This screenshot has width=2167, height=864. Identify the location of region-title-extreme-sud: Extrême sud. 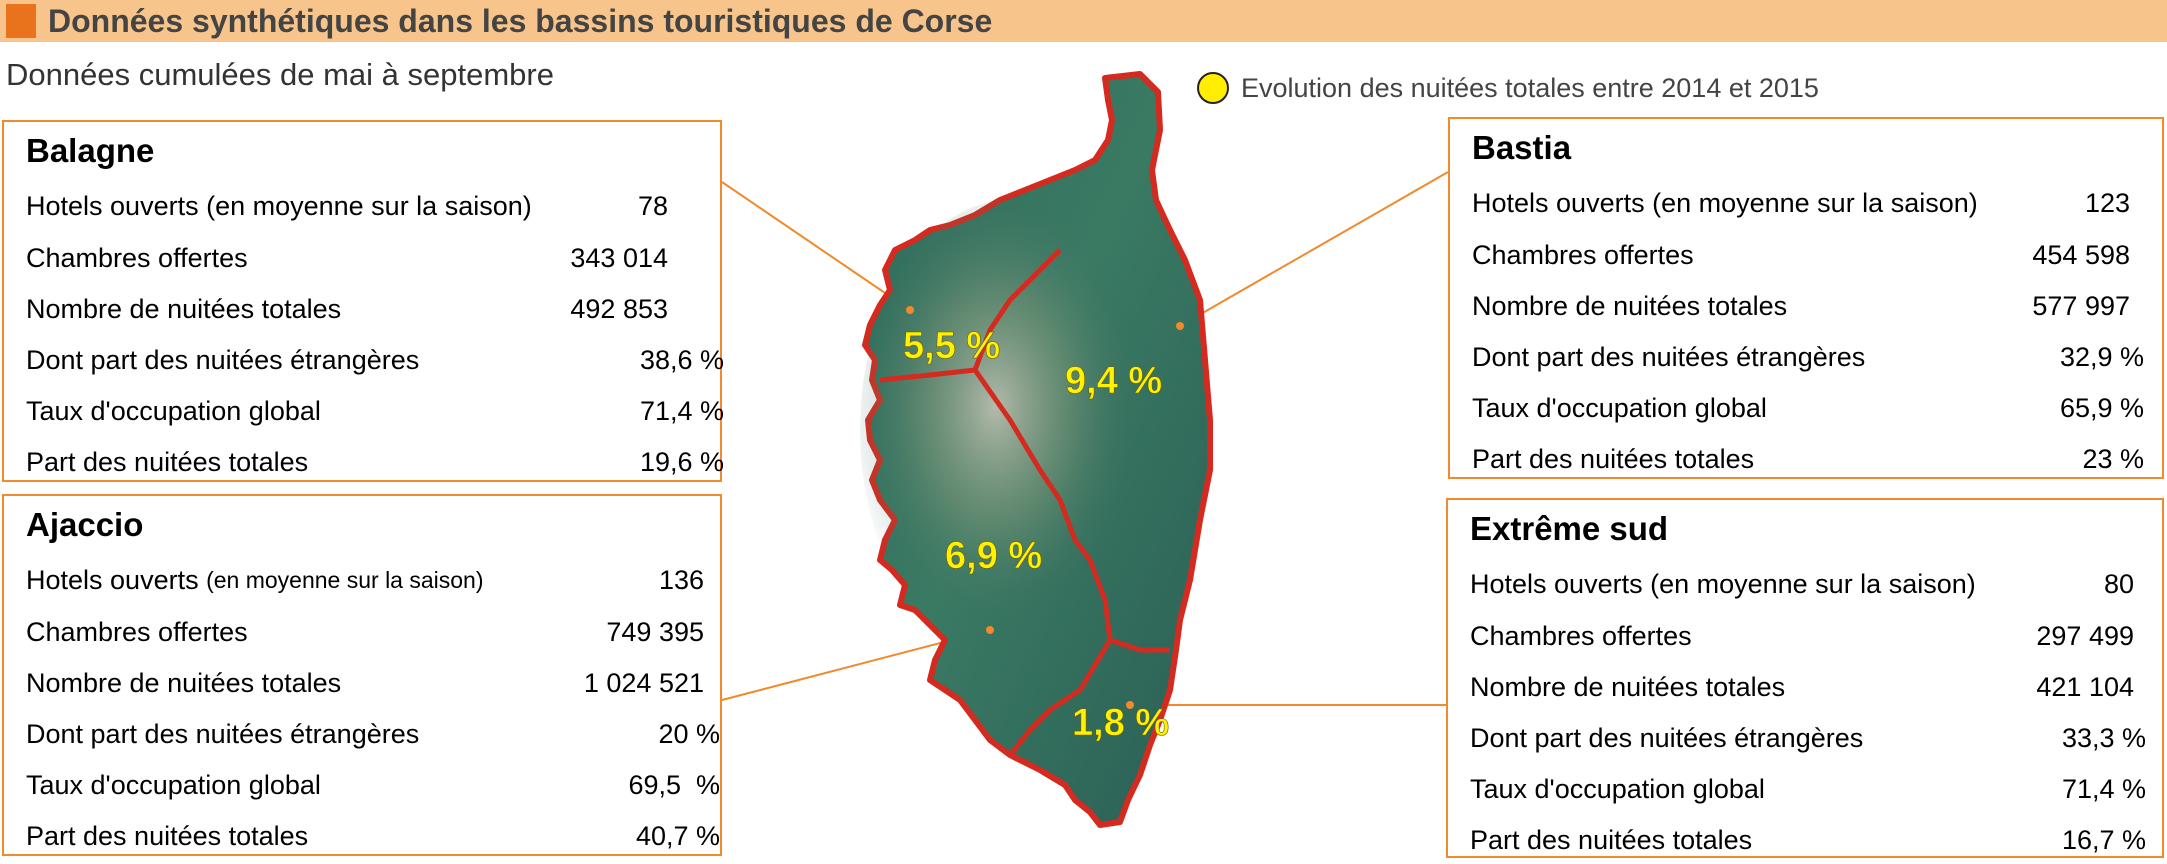
(1569, 528).